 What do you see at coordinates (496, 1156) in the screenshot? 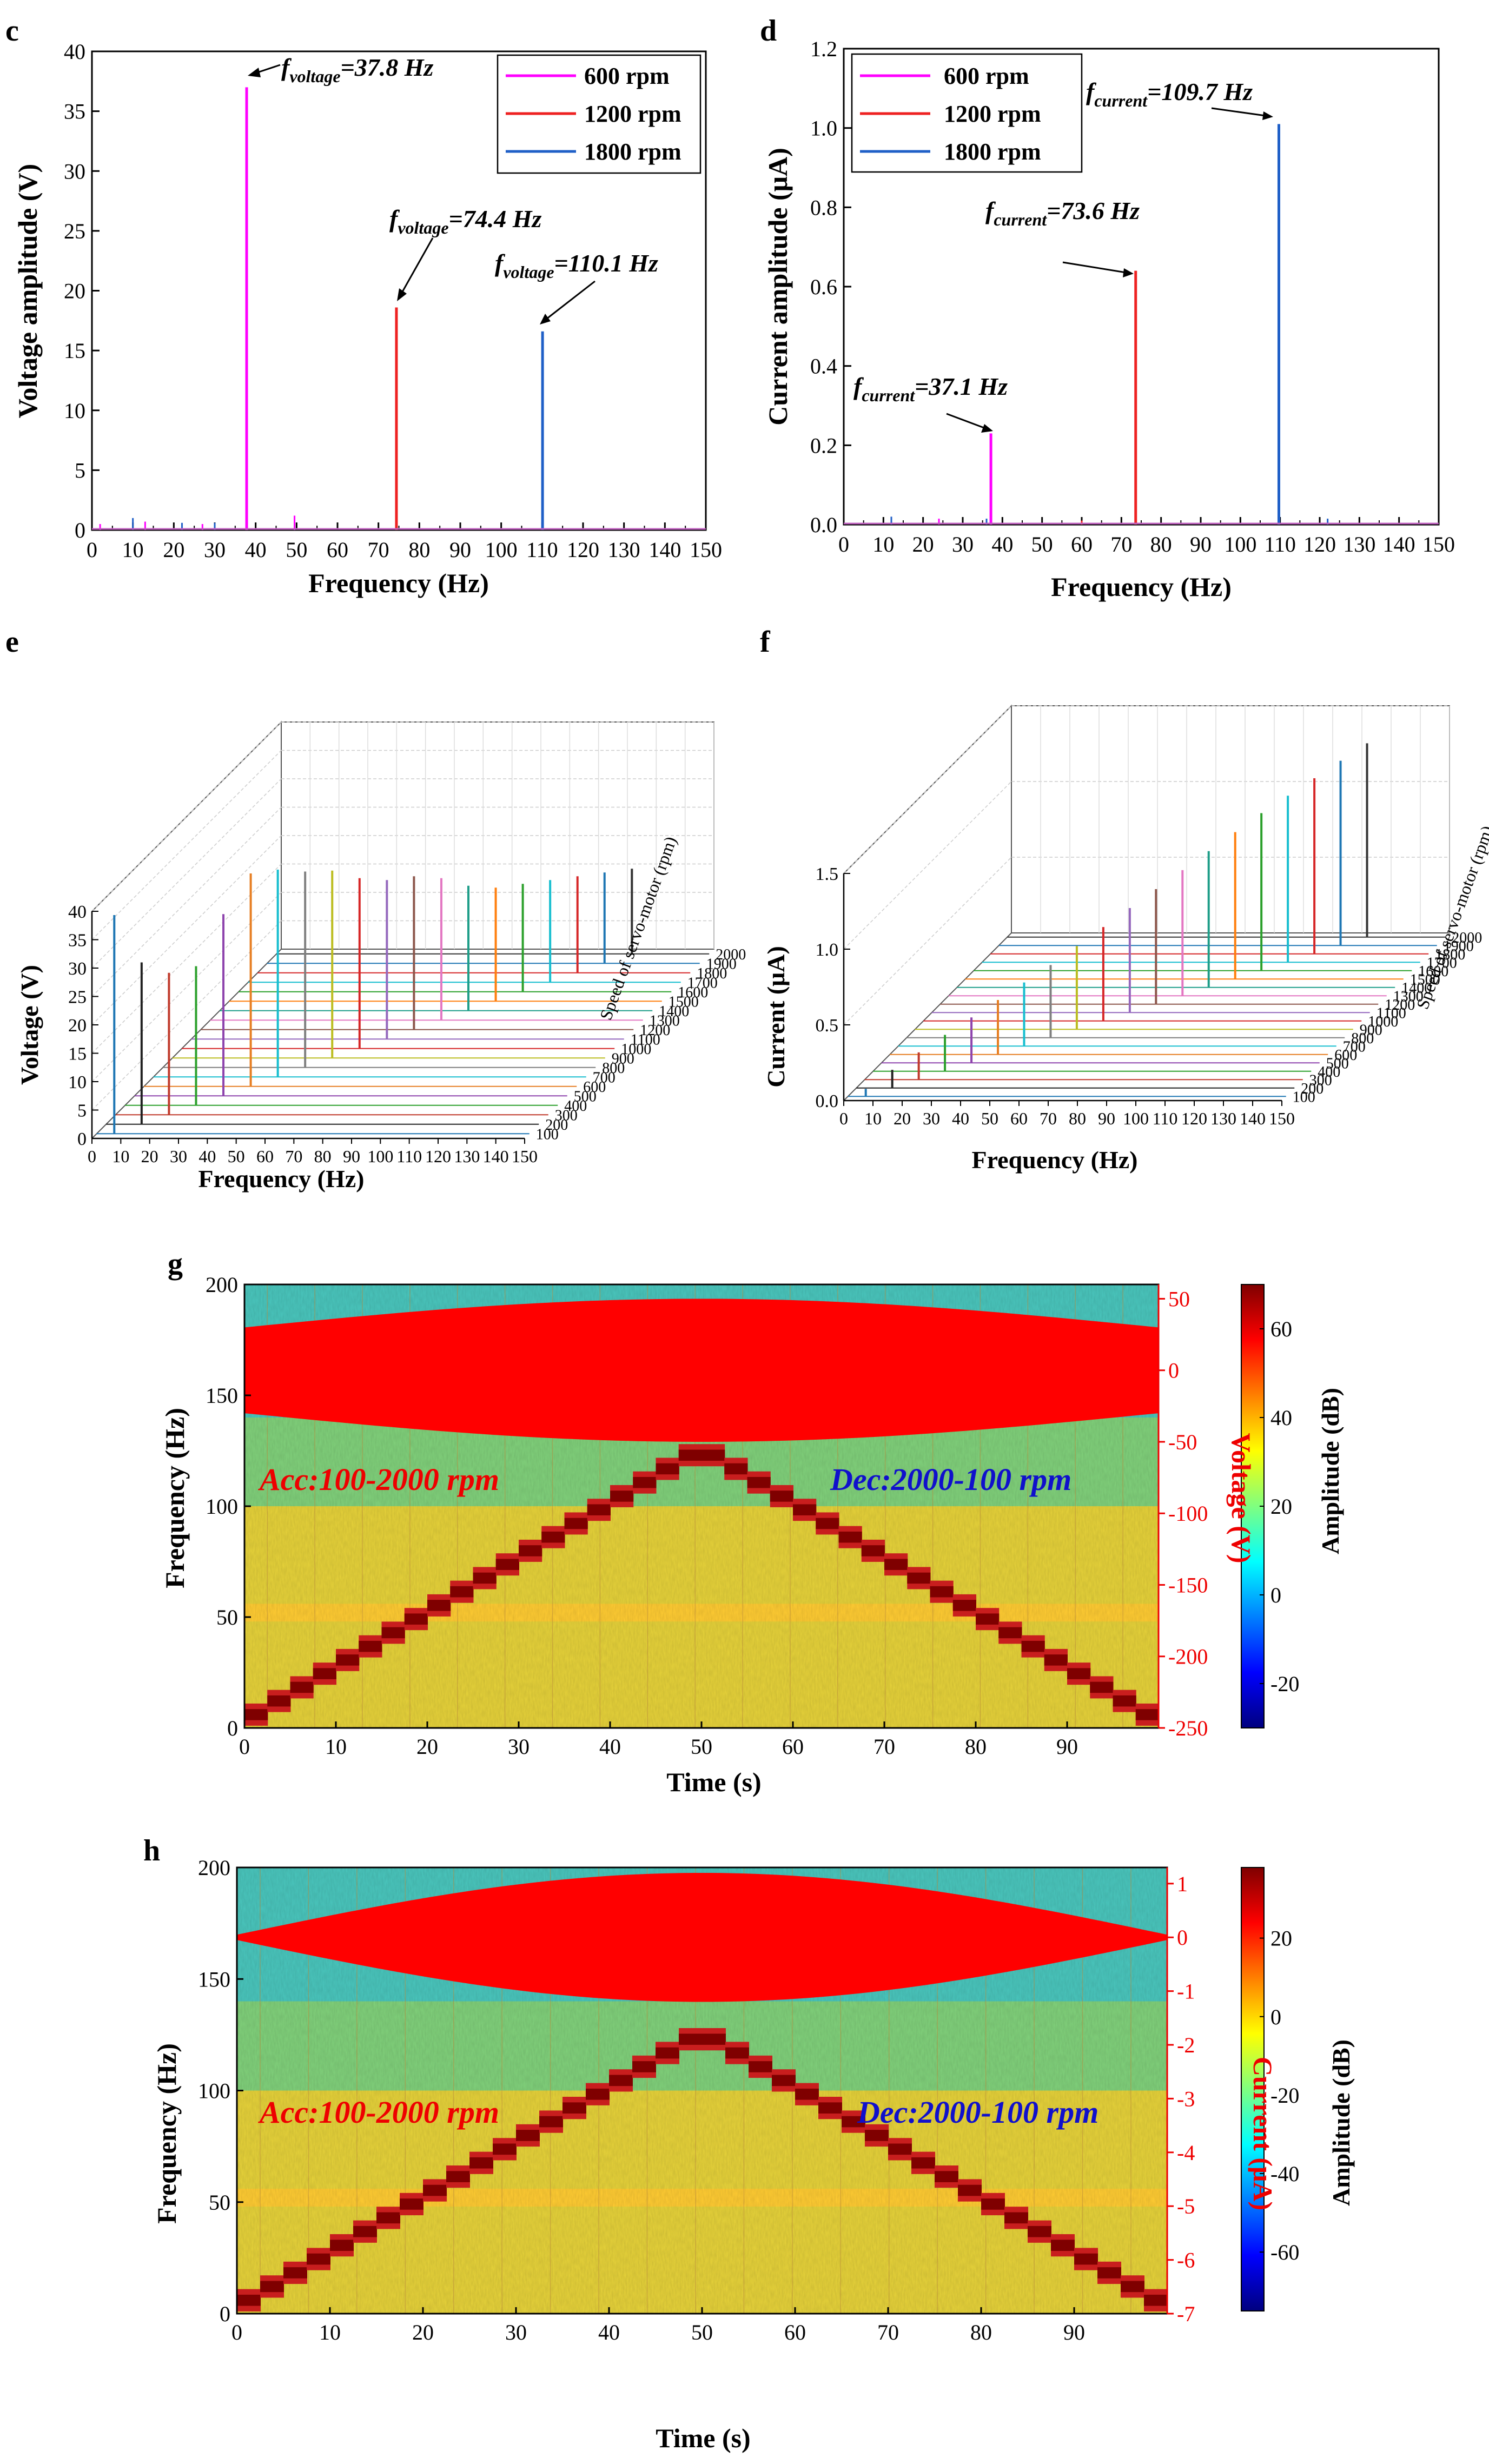
I see `e-xtick-label: 140` at bounding box center [496, 1156].